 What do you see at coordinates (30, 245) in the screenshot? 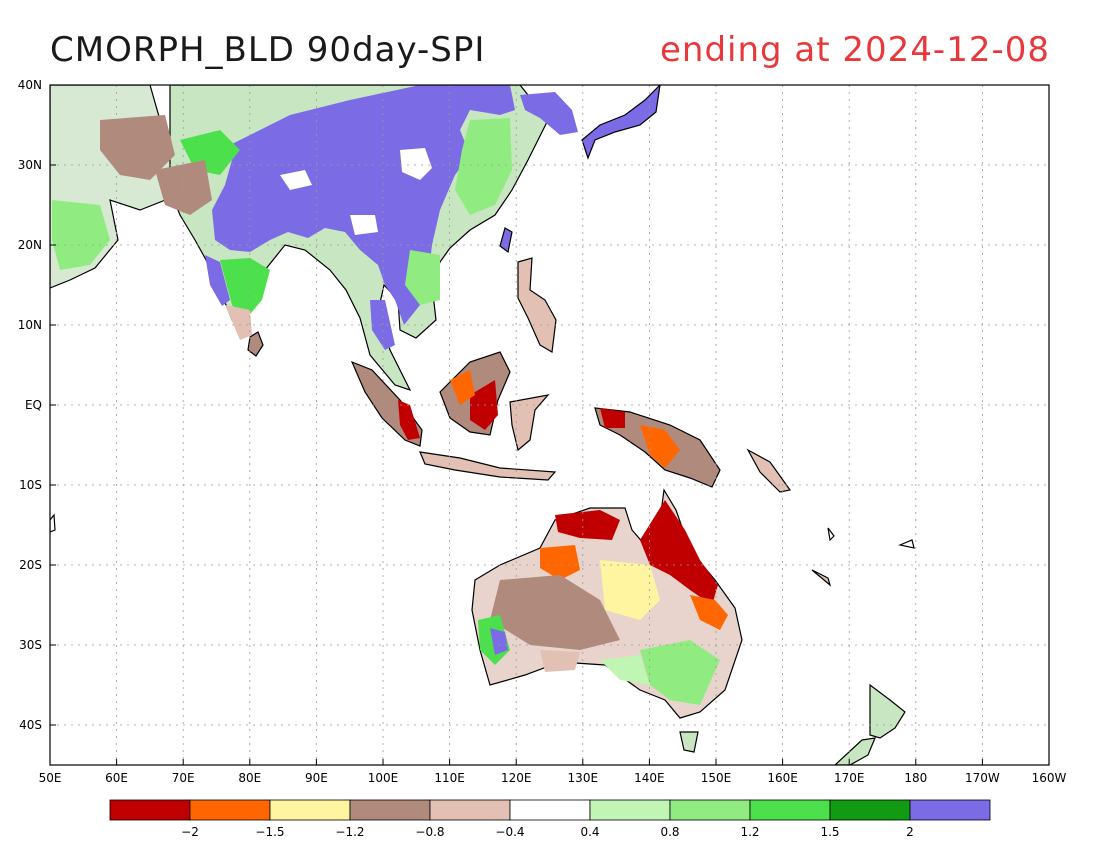
I see `lat-label: 20N` at bounding box center [30, 245].